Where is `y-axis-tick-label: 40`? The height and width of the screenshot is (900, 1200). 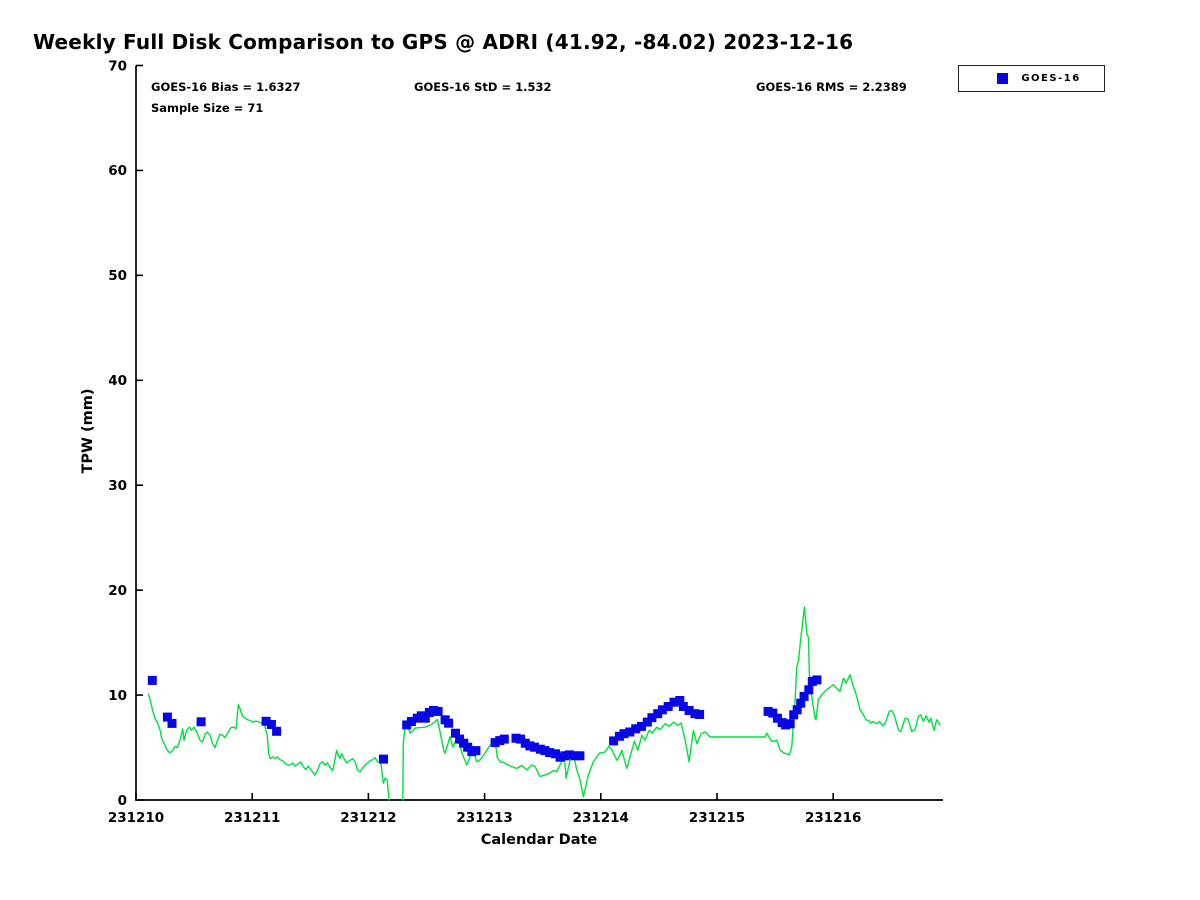
y-axis-tick-label: 40 is located at coordinates (117, 381).